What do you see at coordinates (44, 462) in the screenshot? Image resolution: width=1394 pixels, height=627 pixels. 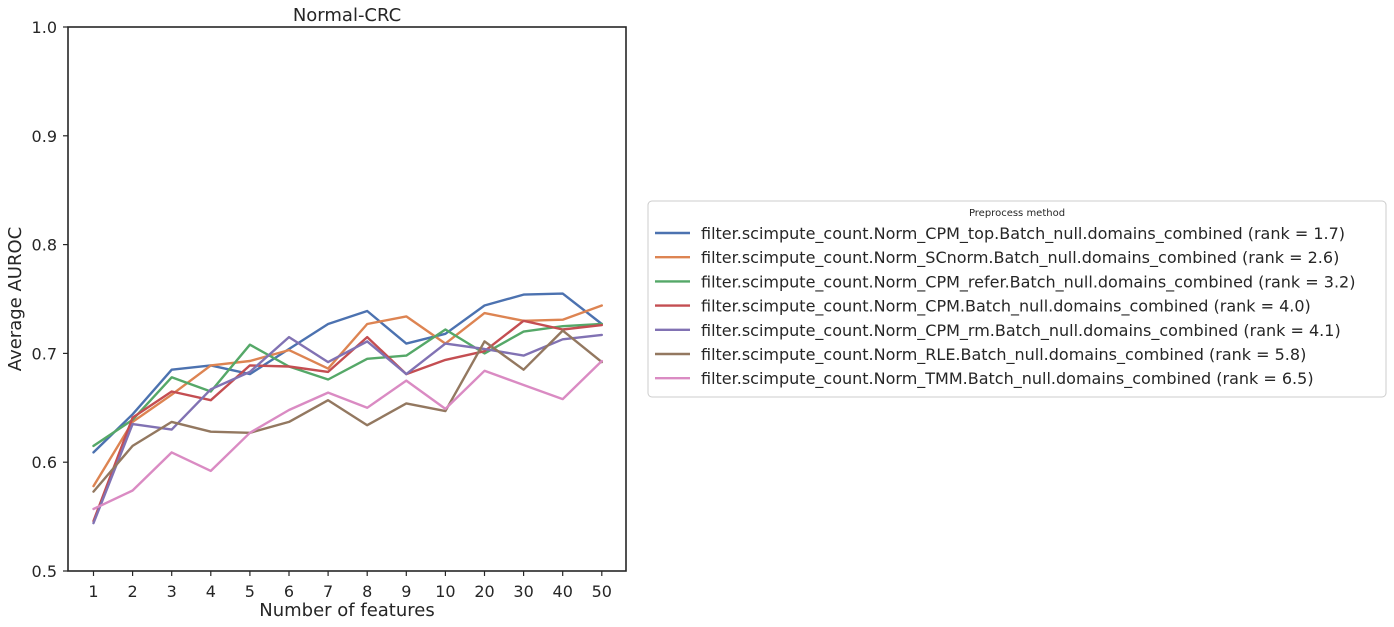 I see `y-tick-label: 0.6` at bounding box center [44, 462].